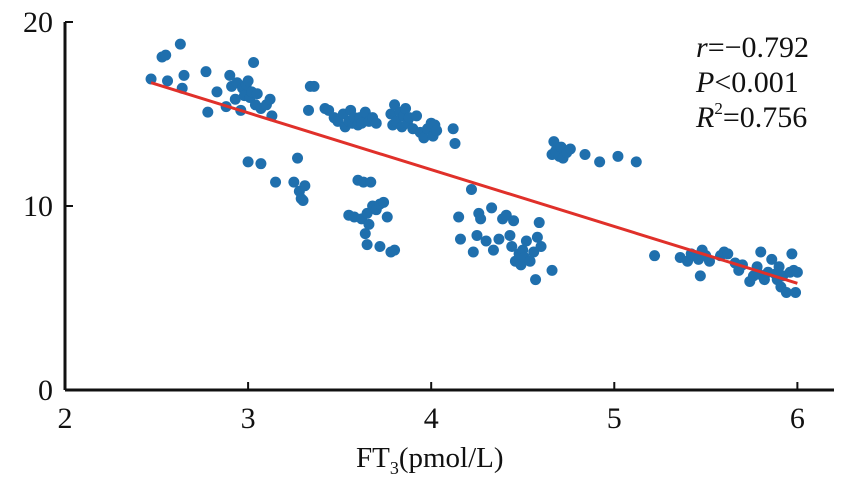 This screenshot has height=484, width=850. Describe the element at coordinates (65, 418) in the screenshot. I see `x-tick-label: 2` at that location.